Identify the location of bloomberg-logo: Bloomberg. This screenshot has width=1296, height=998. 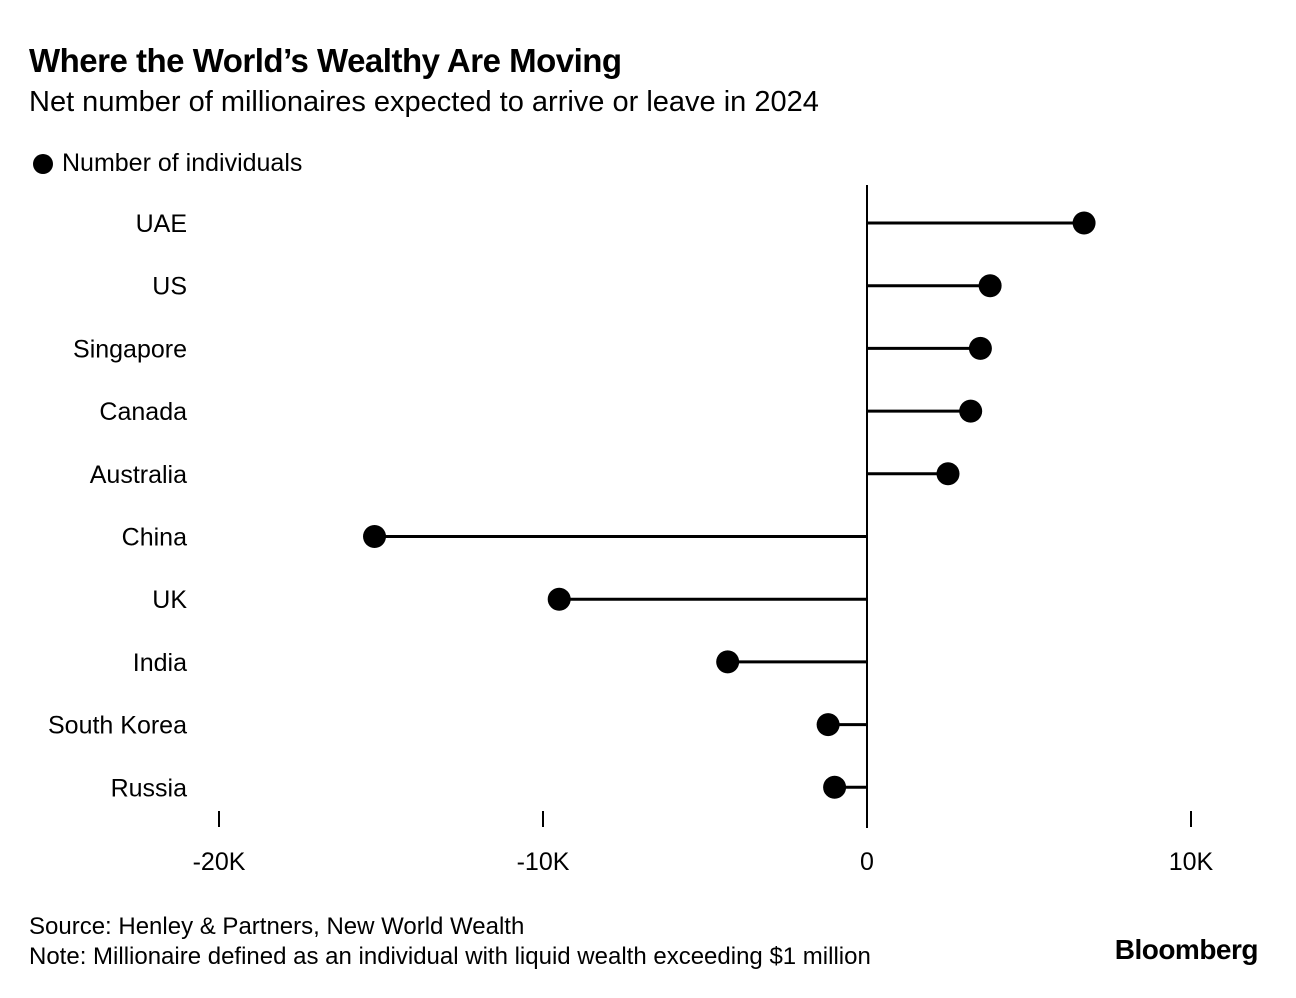
(1186, 949).